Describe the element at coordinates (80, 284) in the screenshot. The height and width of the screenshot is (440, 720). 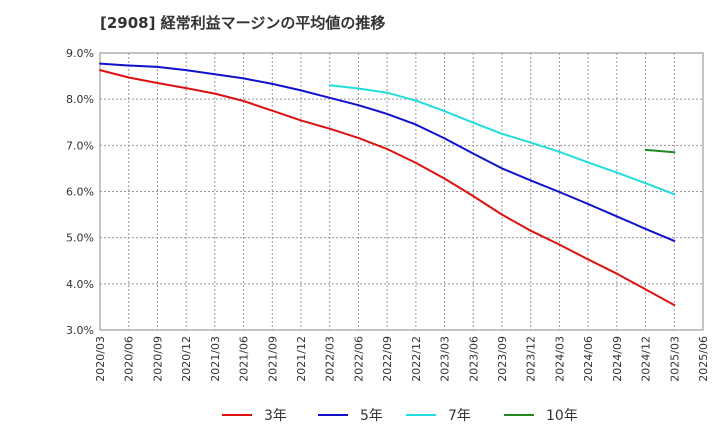
I see `y-tick-label: 4.0%` at that location.